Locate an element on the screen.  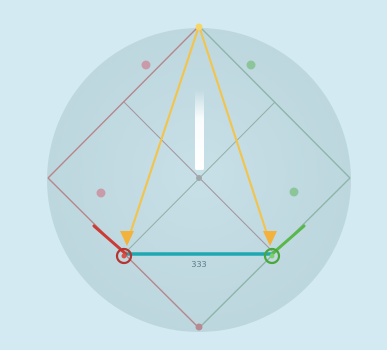
red-endpoint-core is located at coordinates (124, 256).